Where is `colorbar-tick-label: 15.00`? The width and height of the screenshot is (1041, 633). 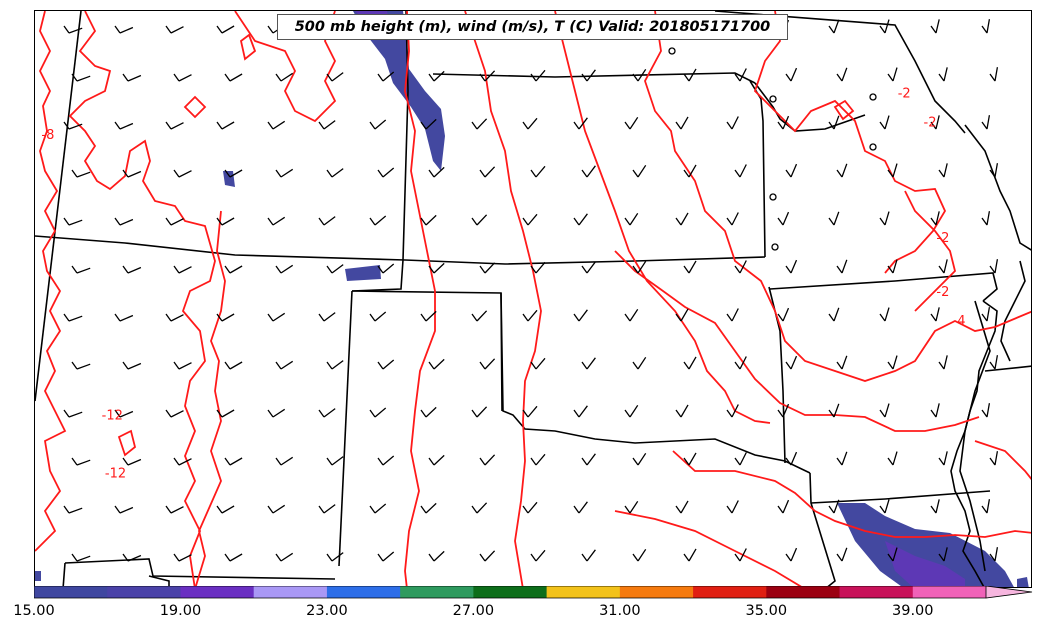
colorbar-tick-label: 15.00 is located at coordinates (34, 611).